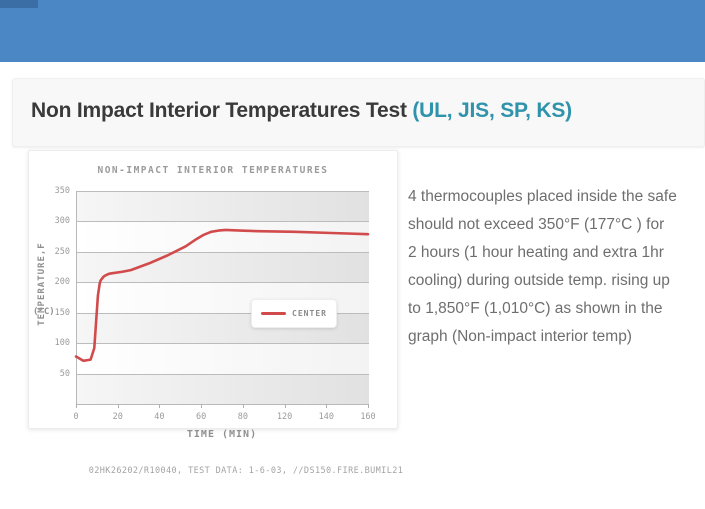 Image resolution: width=705 pixels, height=509 pixels. Describe the element at coordinates (62, 282) in the screenshot. I see `y-tick-label: 200` at that location.